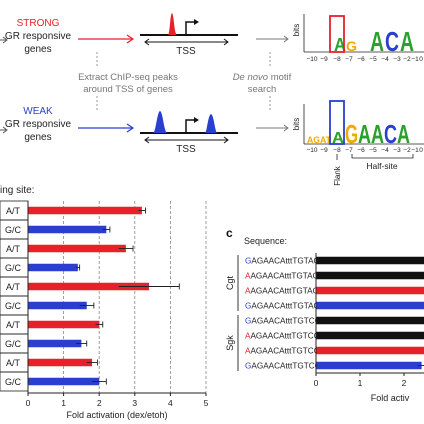 The height and width of the screenshot is (424, 424). Describe the element at coordinates (364, 150) in the screenshot. I see `weak-logo-ticks: −10 −9 −8 −7 −6 −5 −4 −3 −2 −1 0` at that location.